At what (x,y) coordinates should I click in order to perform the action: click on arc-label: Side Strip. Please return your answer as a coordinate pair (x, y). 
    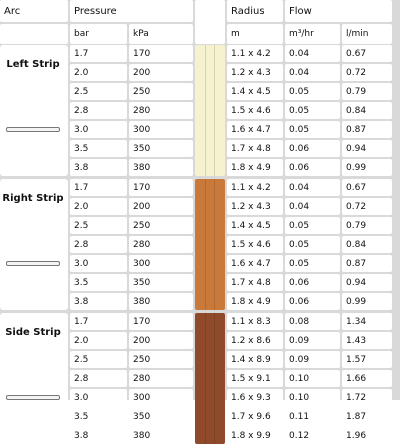
    Looking at the image, I should click on (33, 332).